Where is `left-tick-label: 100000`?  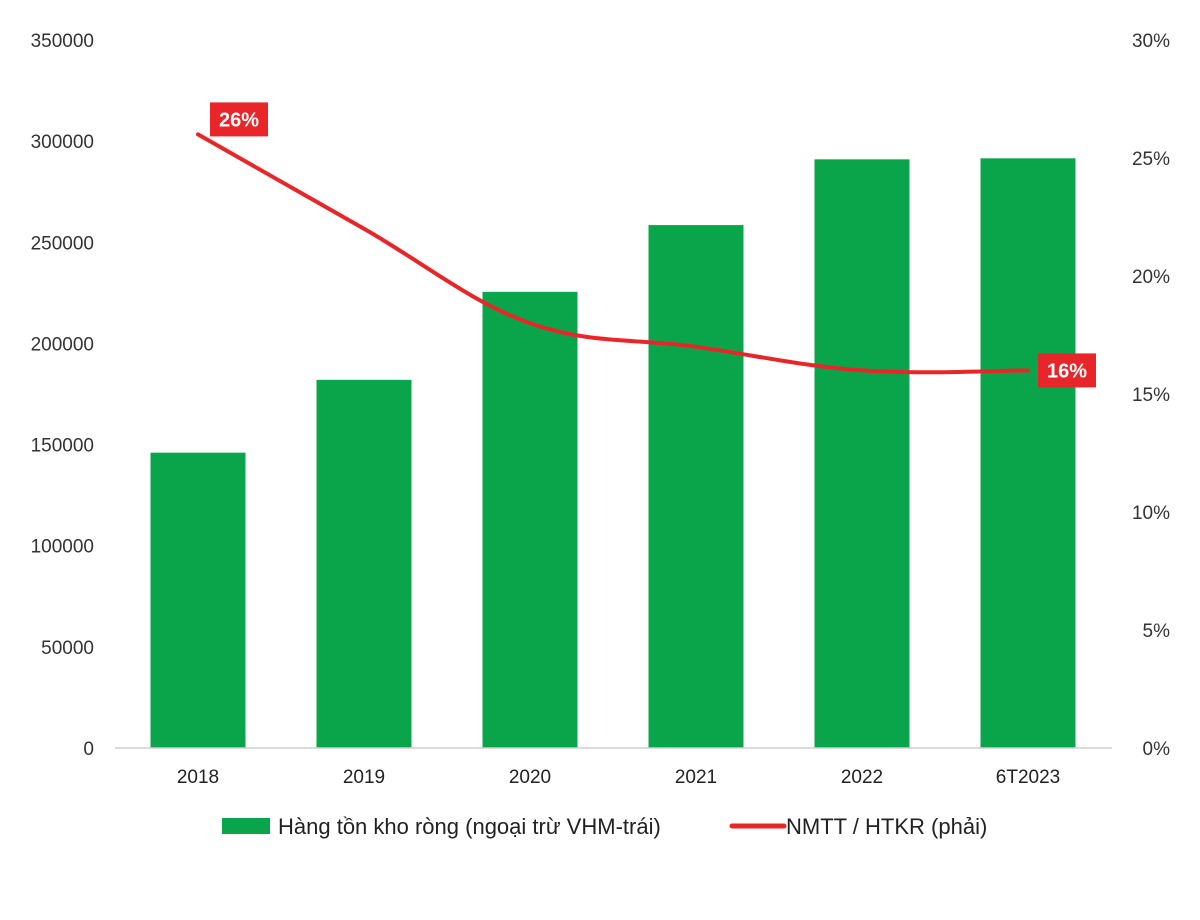
left-tick-label: 100000 is located at coordinates (62, 547).